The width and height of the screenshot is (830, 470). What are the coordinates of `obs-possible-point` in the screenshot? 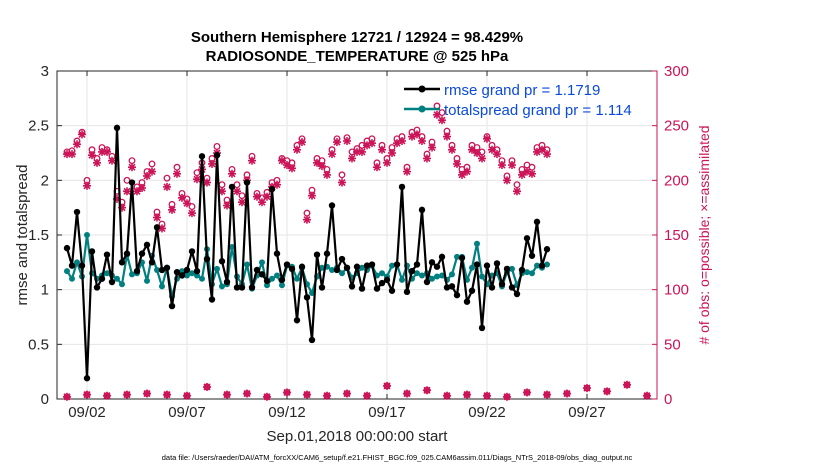 It's located at (152, 164).